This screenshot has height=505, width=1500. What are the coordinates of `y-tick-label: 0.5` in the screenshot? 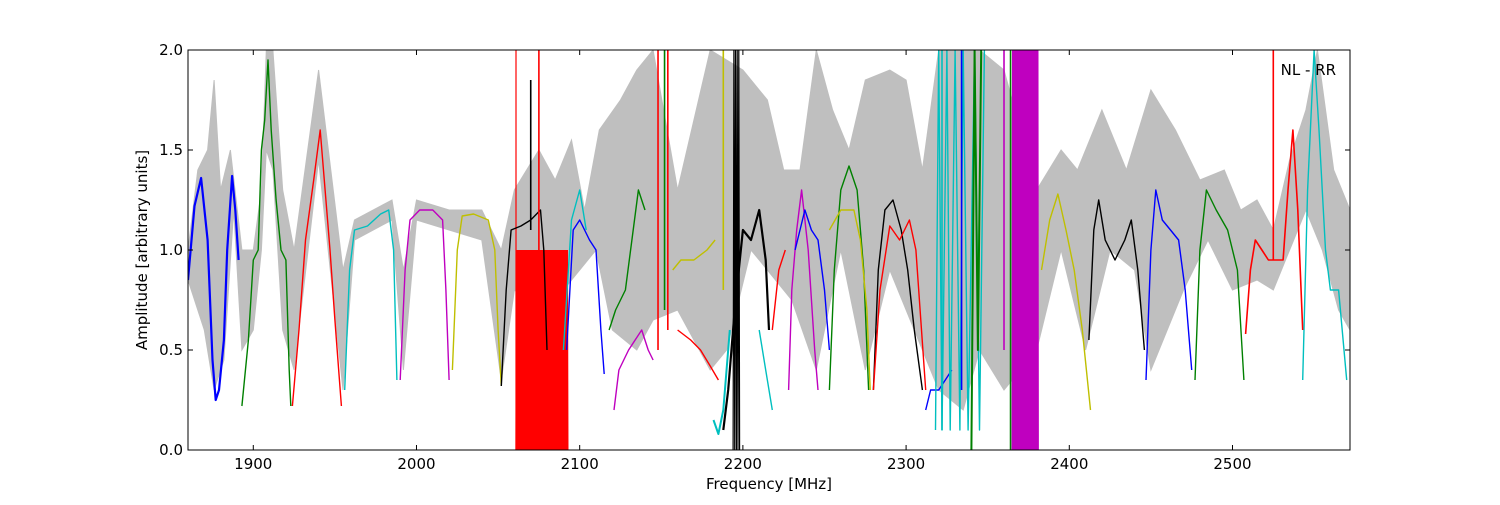 It's located at (171, 350).